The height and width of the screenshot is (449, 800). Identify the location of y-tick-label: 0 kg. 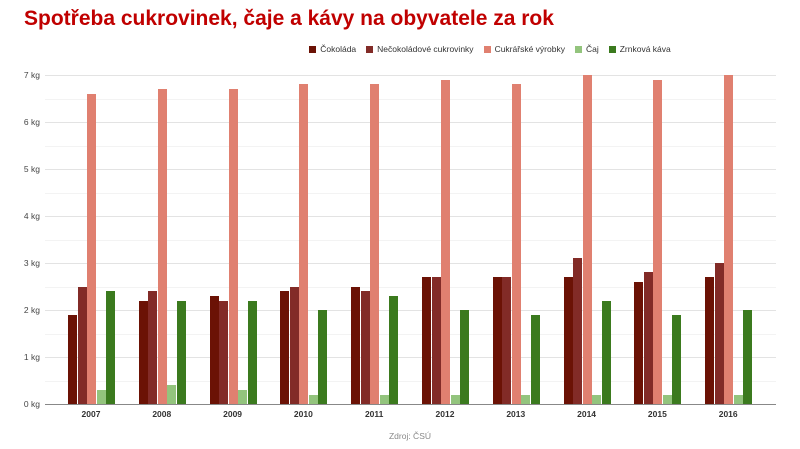
(31, 404).